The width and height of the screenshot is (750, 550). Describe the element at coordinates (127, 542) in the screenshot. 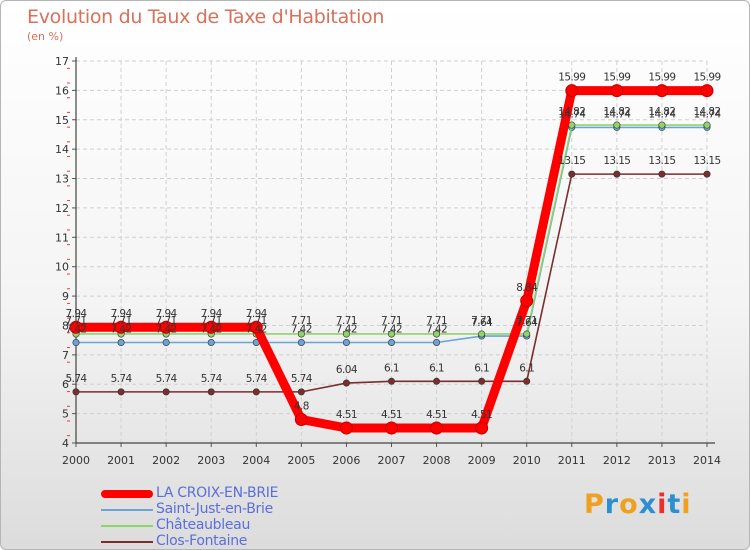

I see `legend-swatch` at that location.